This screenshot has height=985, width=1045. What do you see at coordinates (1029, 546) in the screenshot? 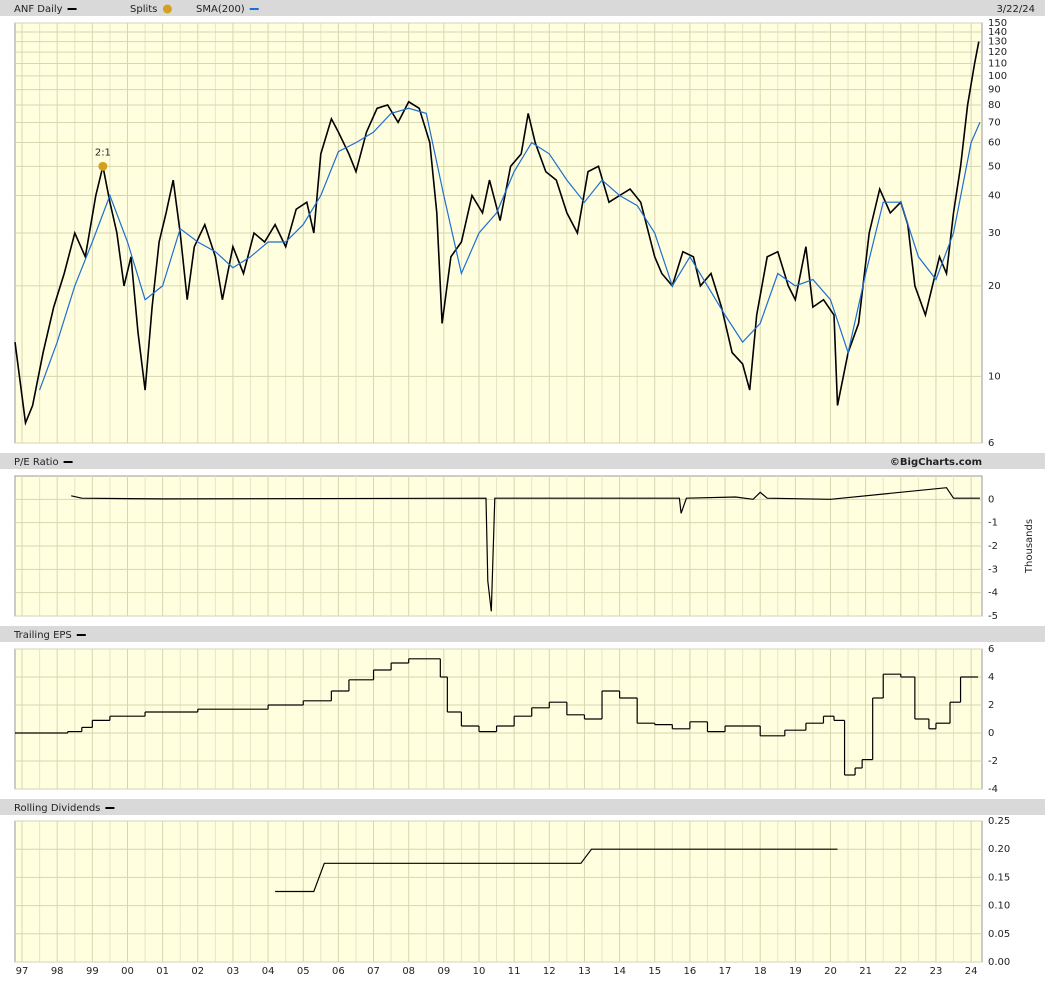
I see `y-axis-label: Thousands` at bounding box center [1029, 546].